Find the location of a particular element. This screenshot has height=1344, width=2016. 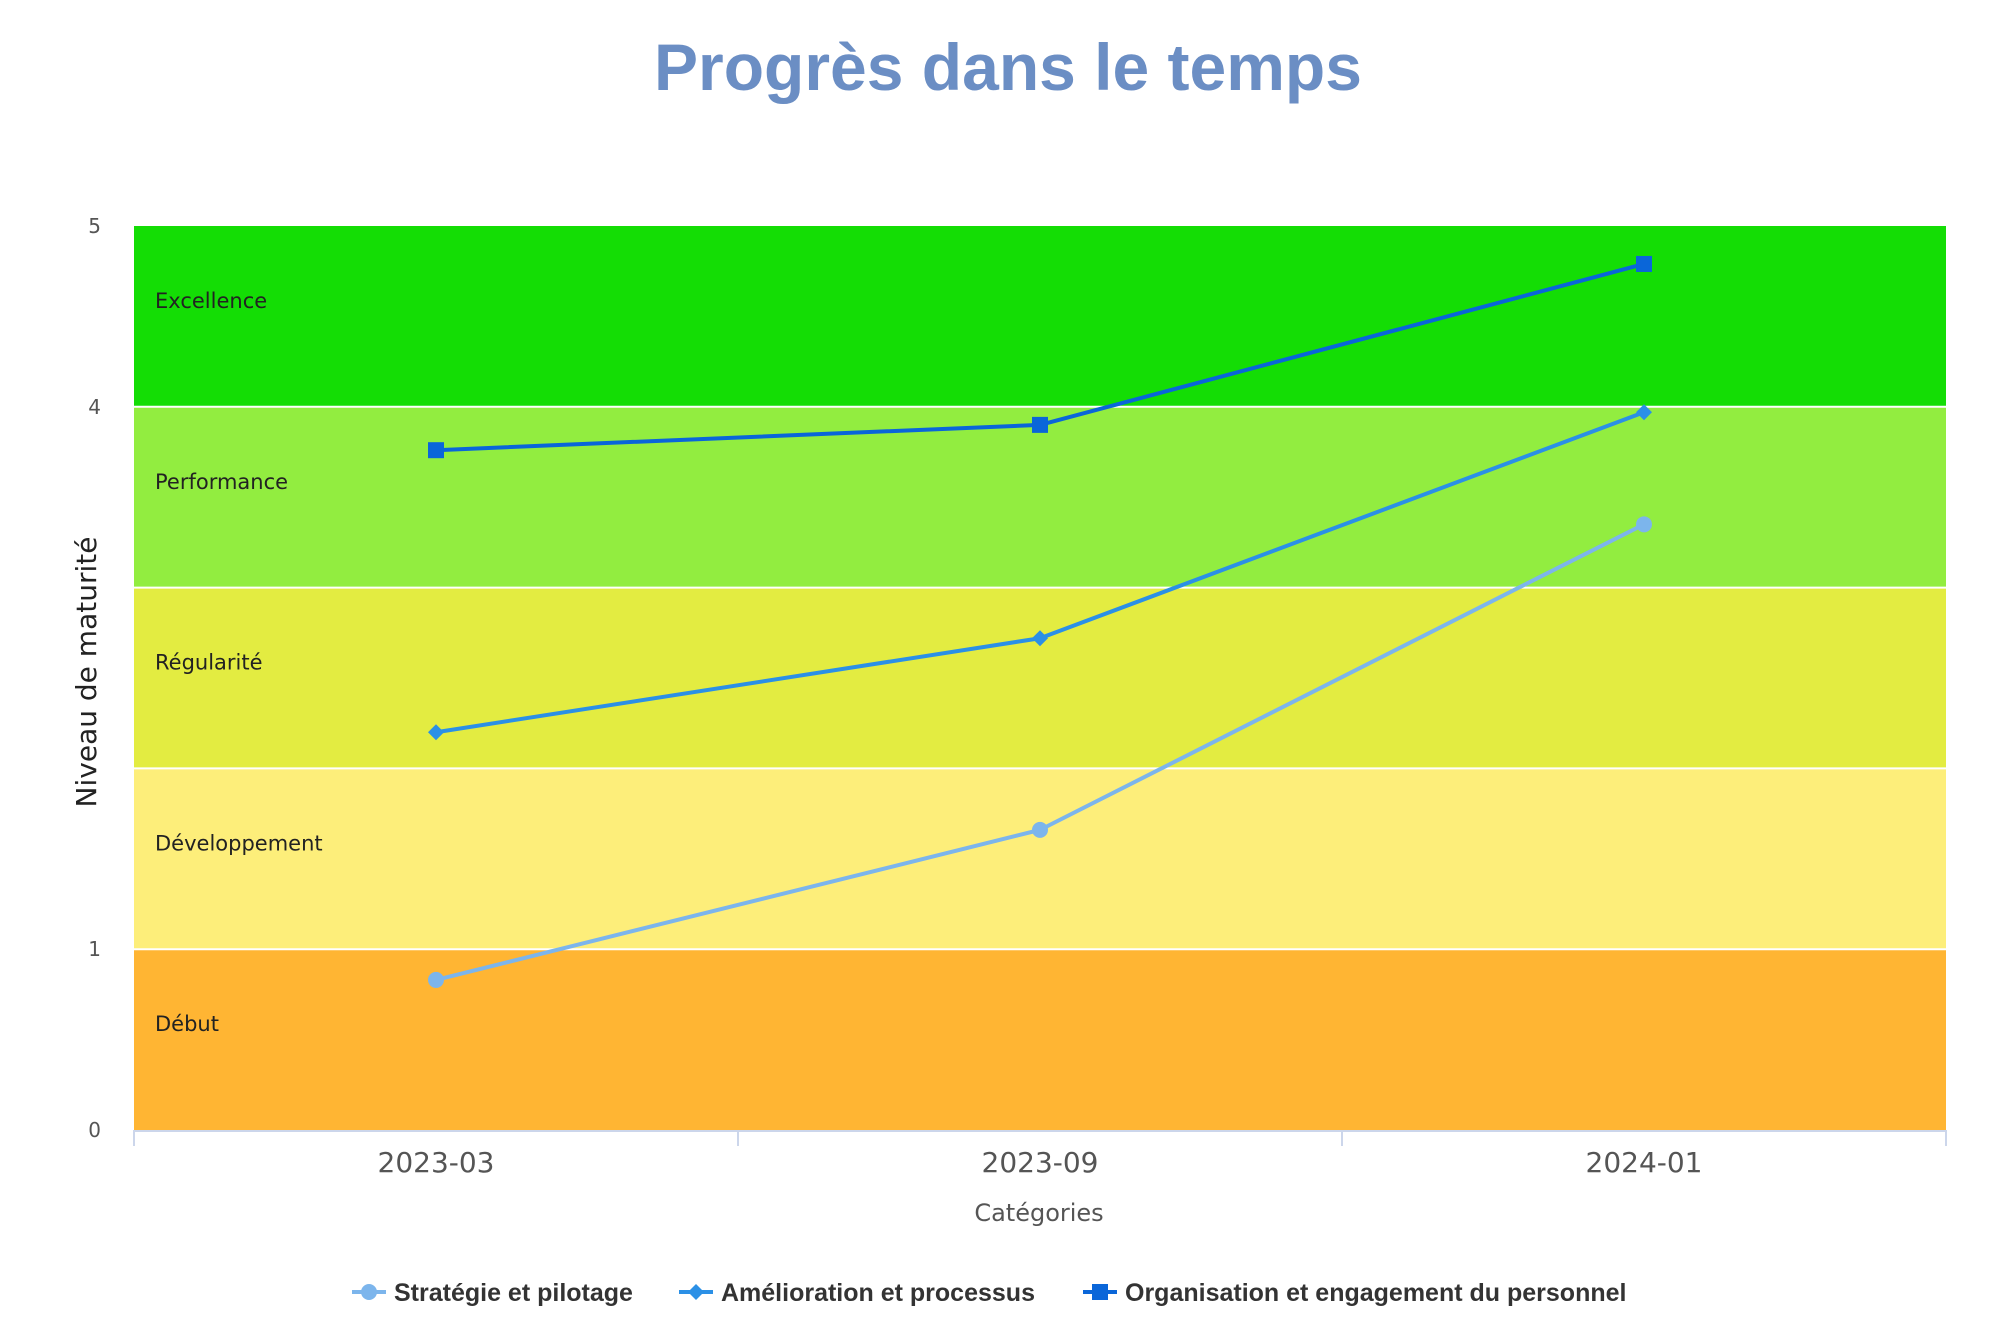

x-axis: 2023-03 2023-09 2024-01 is located at coordinates (1040, 1154).